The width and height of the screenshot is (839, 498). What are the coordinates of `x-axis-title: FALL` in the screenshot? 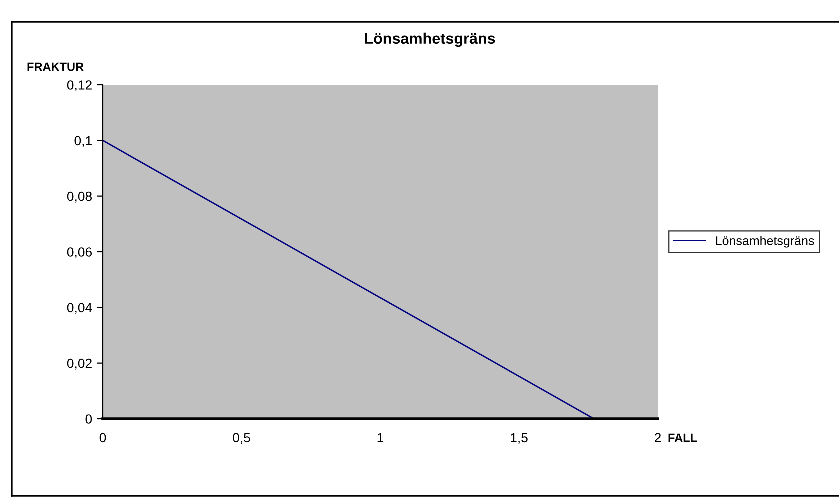 It's located at (683, 438).